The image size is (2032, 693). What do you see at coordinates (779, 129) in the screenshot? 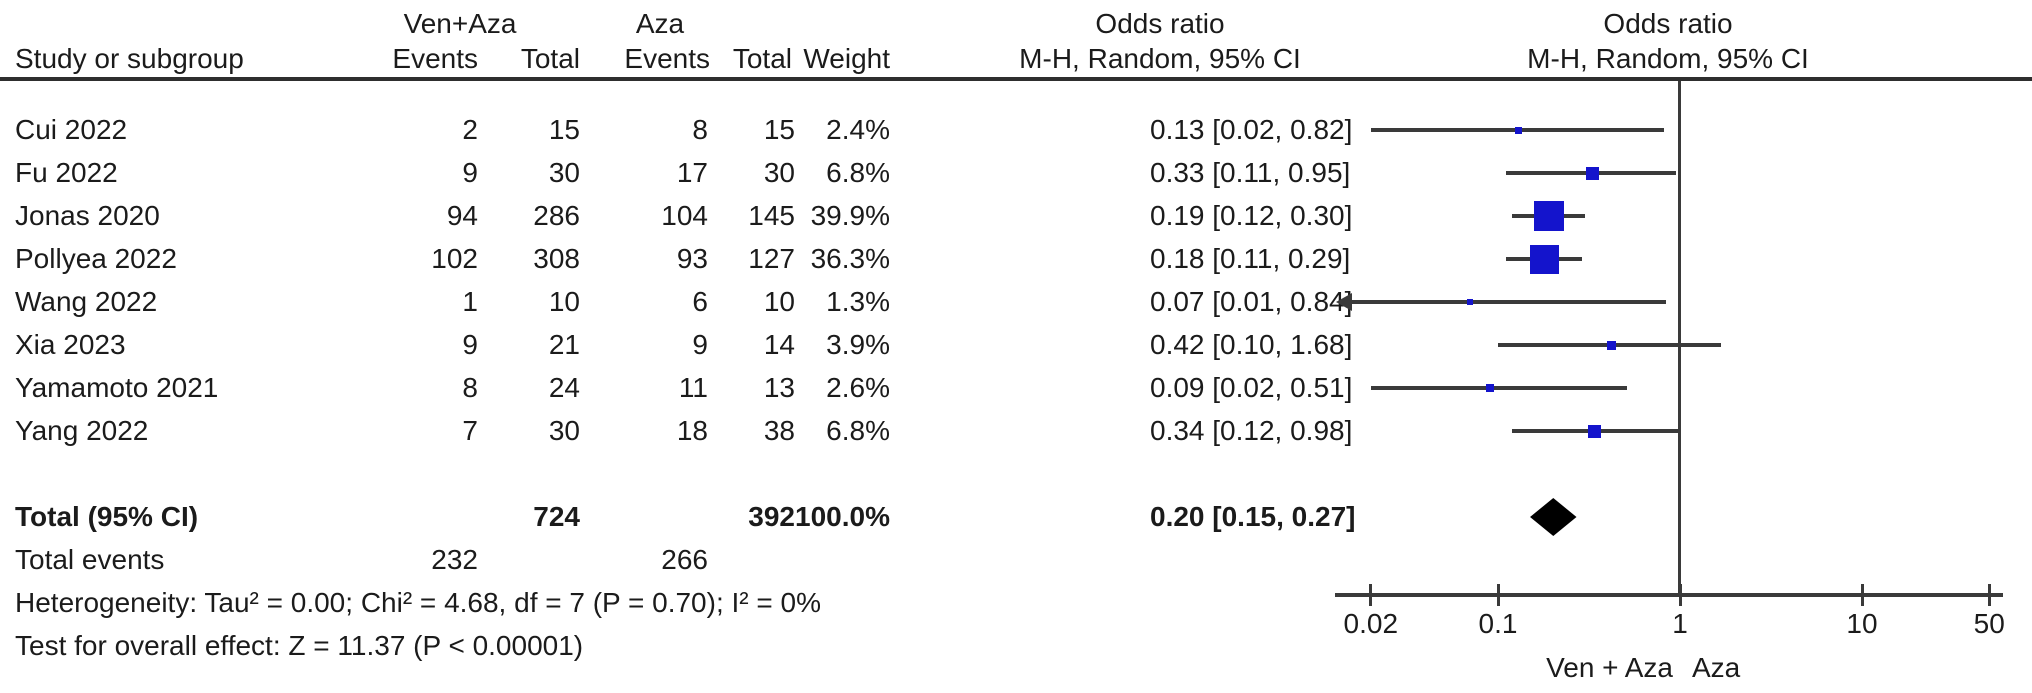
I see `total-aza-cell: 15` at bounding box center [779, 129].